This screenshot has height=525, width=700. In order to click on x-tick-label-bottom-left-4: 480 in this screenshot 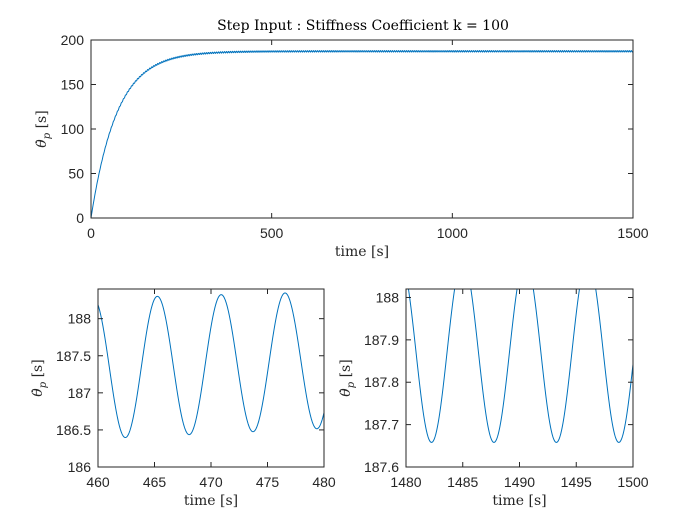, I will do `click(324, 482)`.